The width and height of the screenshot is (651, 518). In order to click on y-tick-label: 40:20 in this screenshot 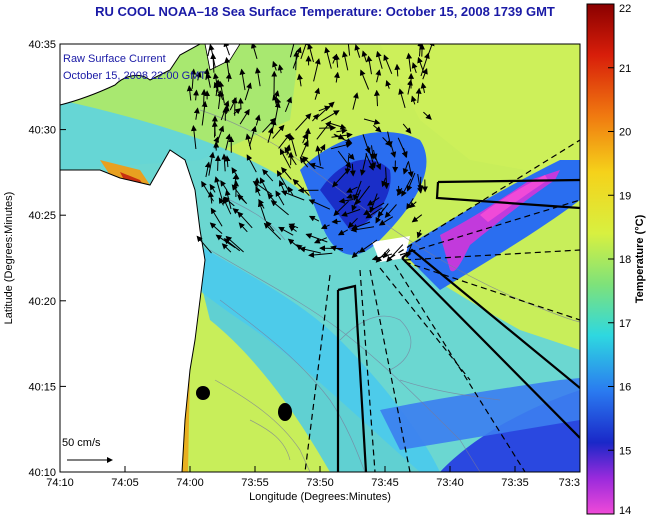, I will do `click(42, 302)`.